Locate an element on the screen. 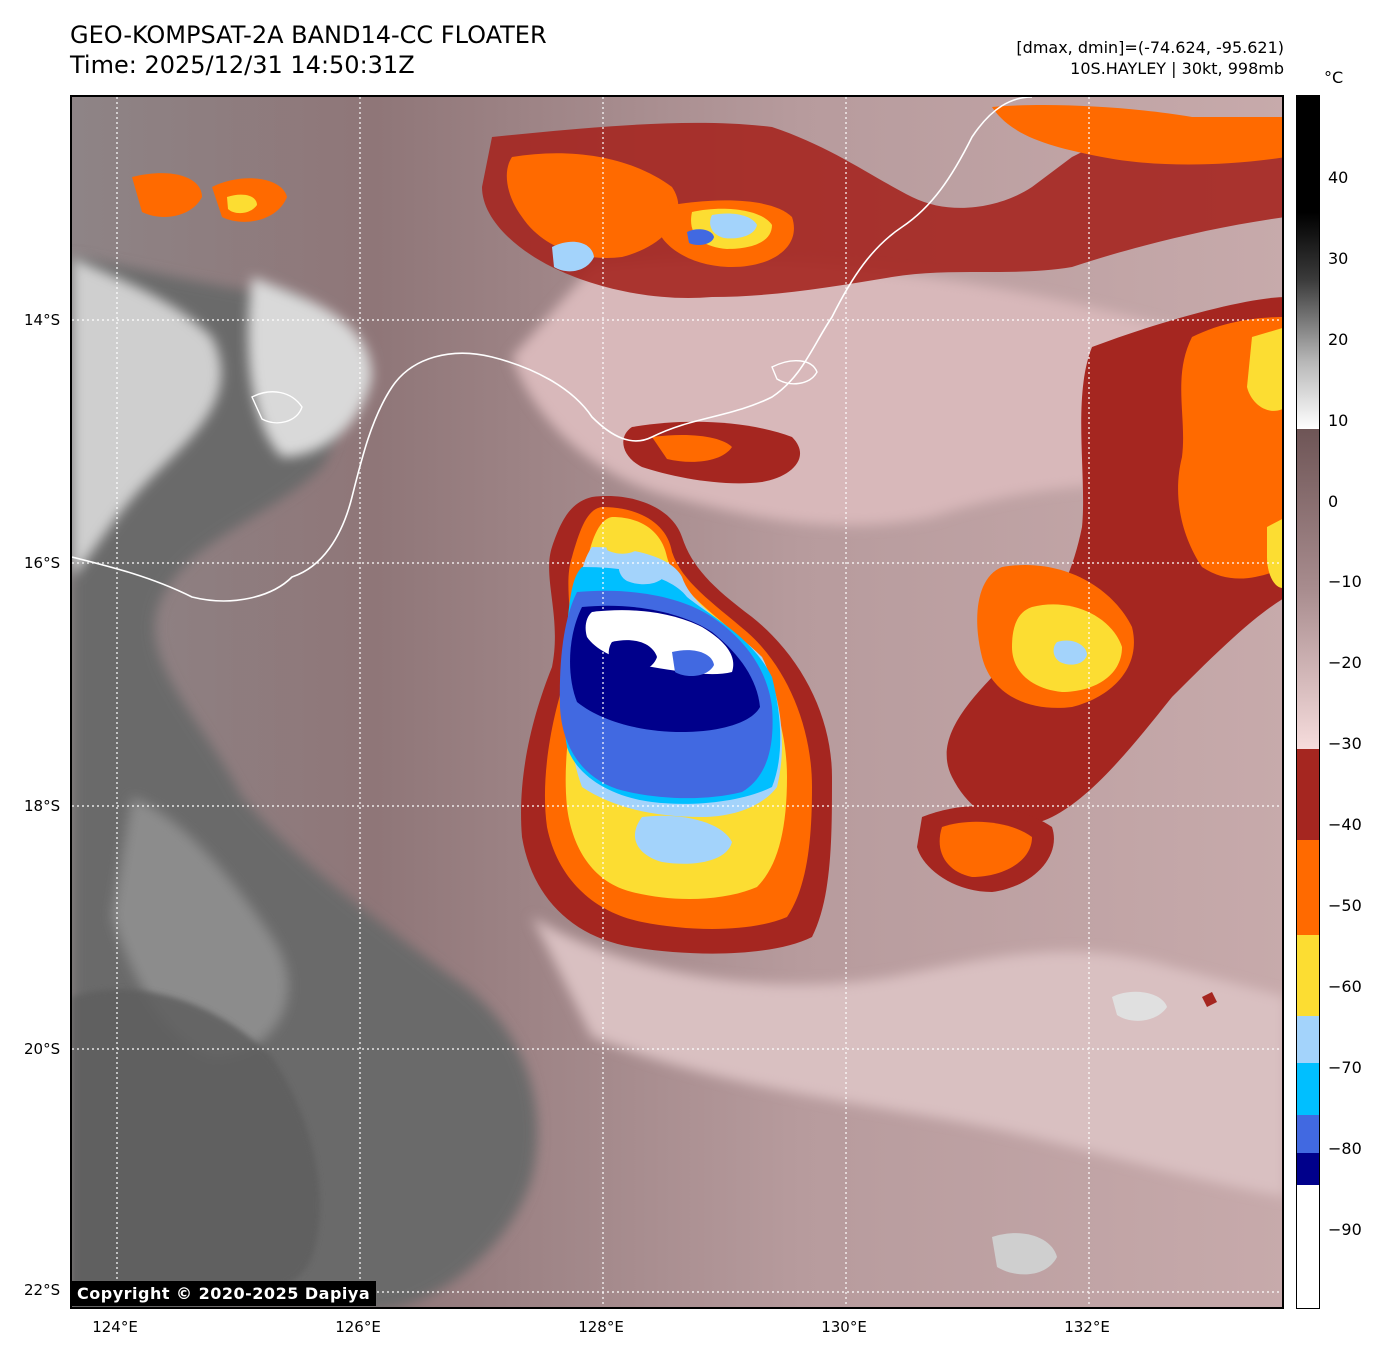 The width and height of the screenshot is (1388, 1359). colorbar-tick: 0 is located at coordinates (1333, 501).